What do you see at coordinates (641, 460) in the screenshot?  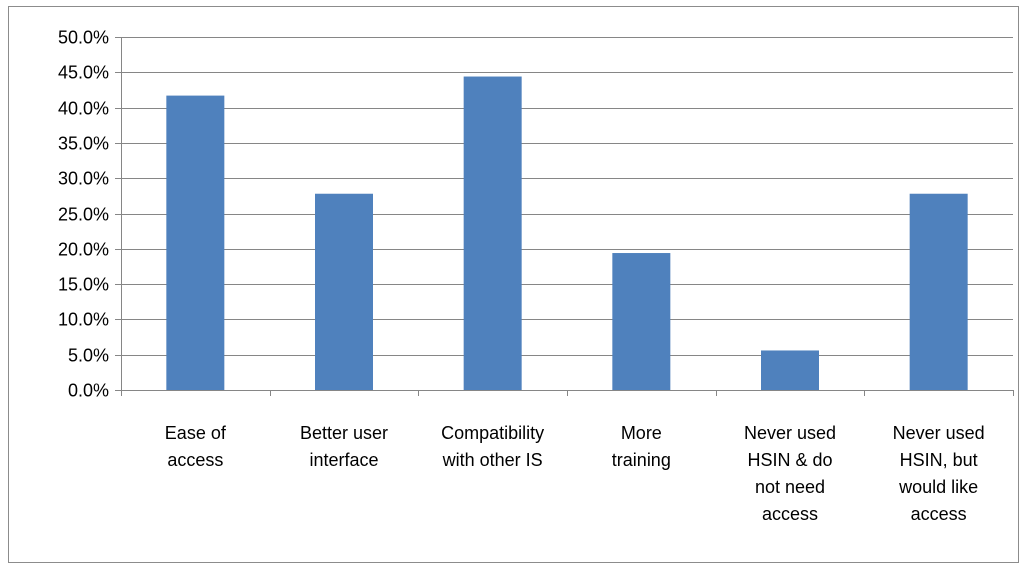 I see `x-category-label-line: training` at bounding box center [641, 460].